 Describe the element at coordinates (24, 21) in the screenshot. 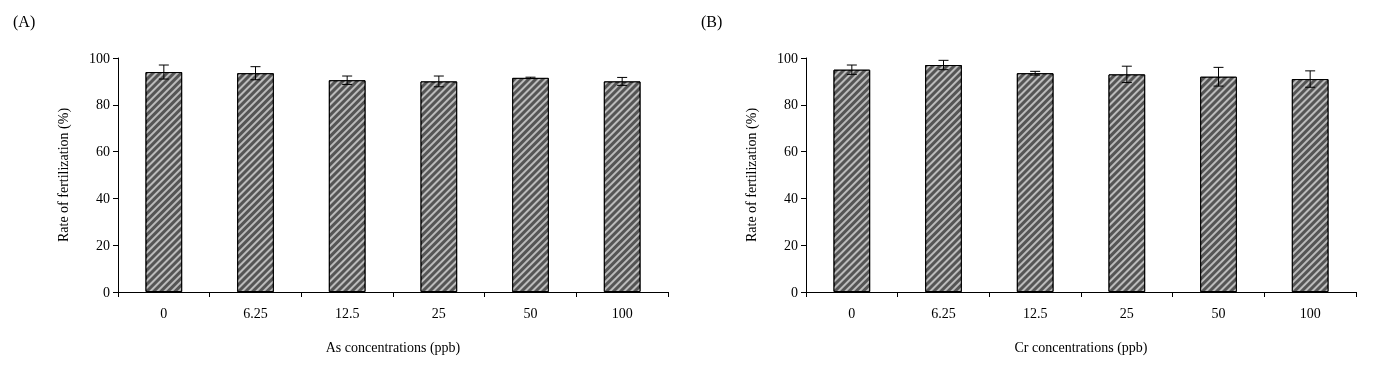

I see `chart-title: (A)` at that location.